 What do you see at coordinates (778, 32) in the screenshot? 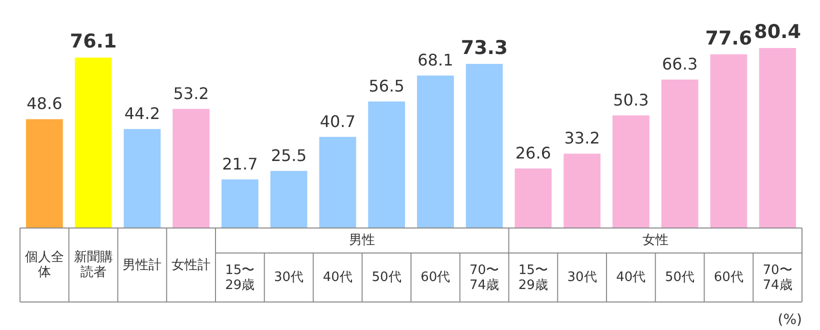
I see `data-label: 80.4` at bounding box center [778, 32].